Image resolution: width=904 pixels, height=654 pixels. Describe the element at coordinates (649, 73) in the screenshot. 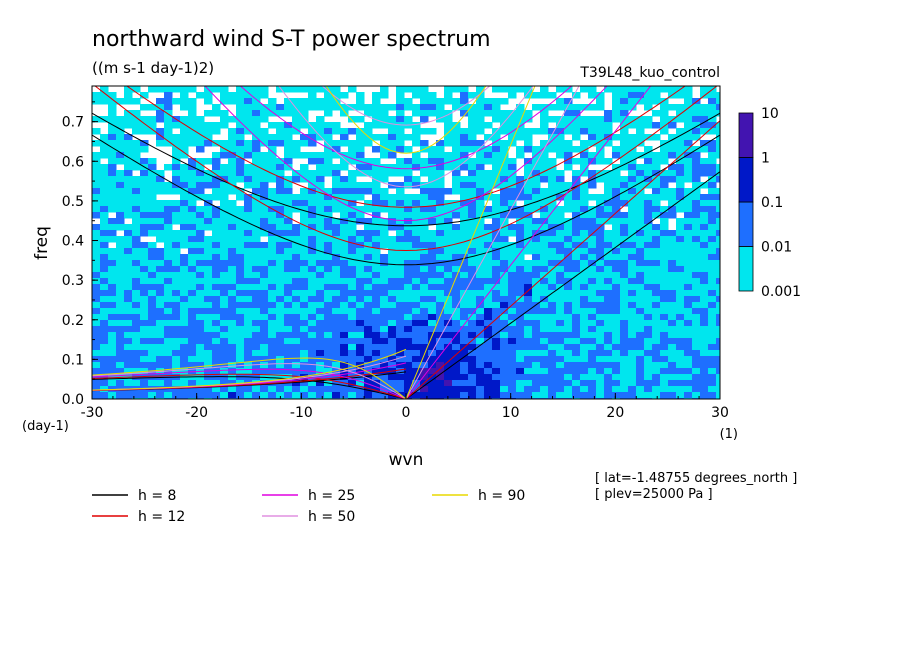

I see `run-label: T39L48_kuo_control` at that location.